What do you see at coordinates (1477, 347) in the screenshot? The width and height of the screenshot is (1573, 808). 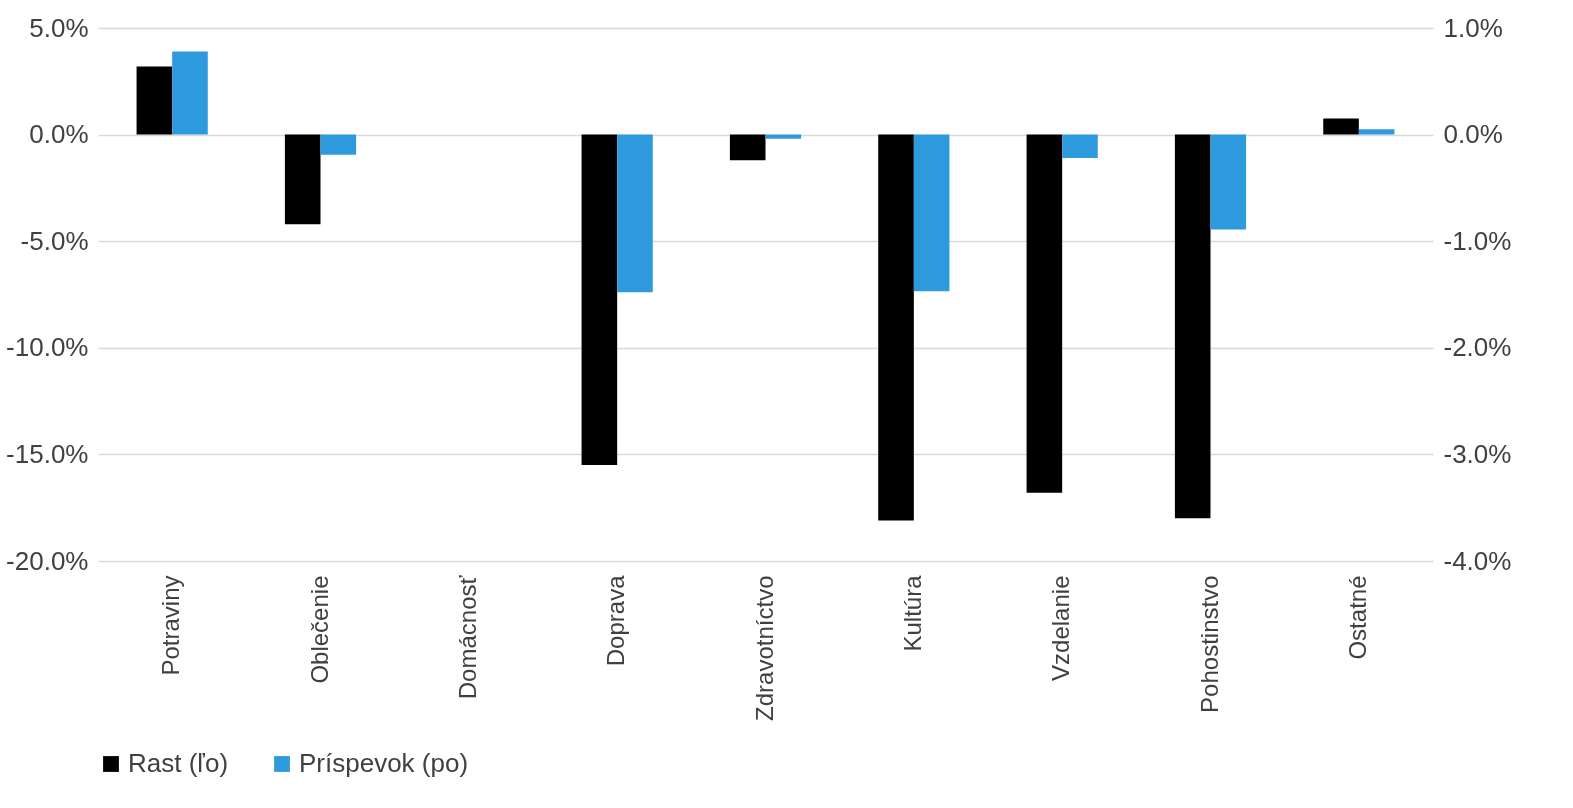 I see `y2-tick-label: -2.0%` at bounding box center [1477, 347].